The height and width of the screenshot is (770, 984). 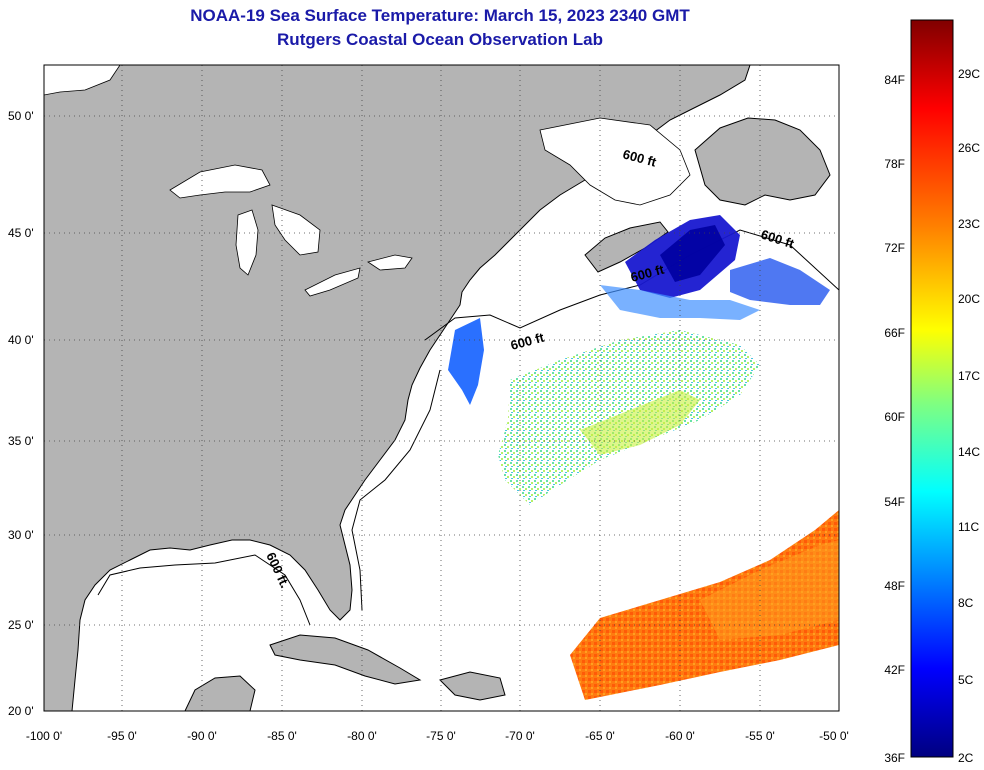 I want to click on lake-michigan, so click(x=247, y=242).